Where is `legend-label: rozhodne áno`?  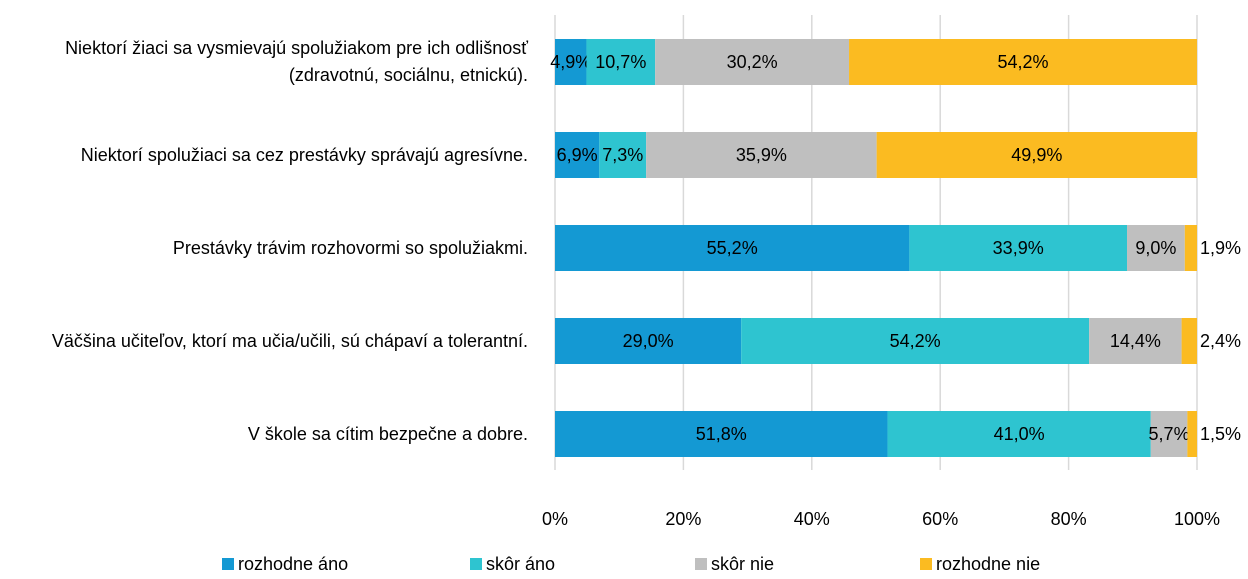 legend-label: rozhodne áno is located at coordinates (293, 564).